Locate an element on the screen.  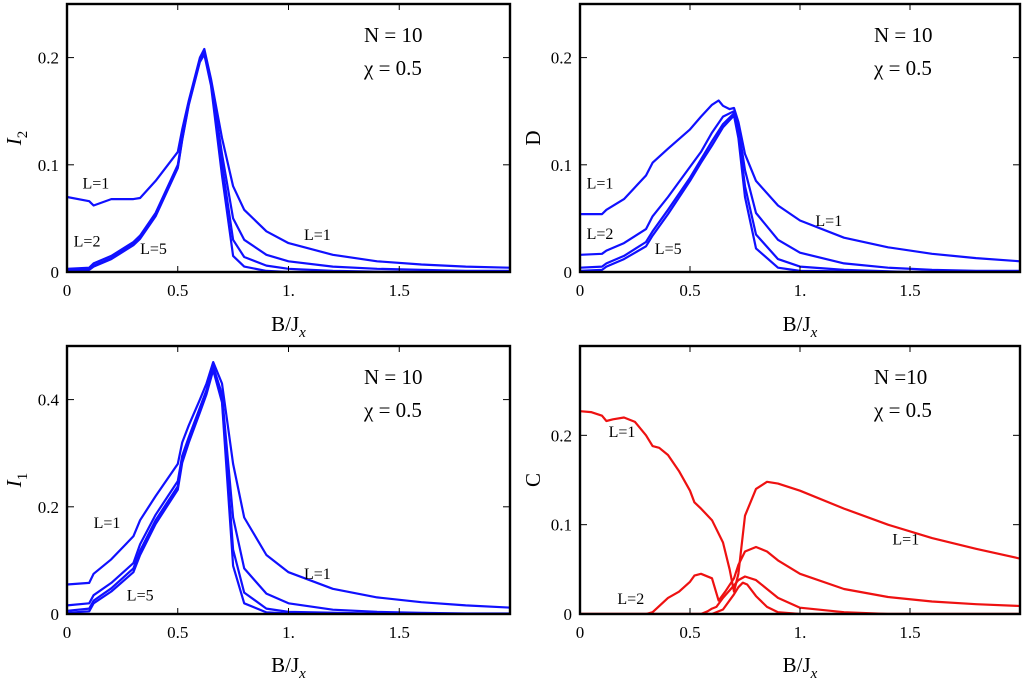
y-axis-label-main: D is located at coordinates (533, 137).